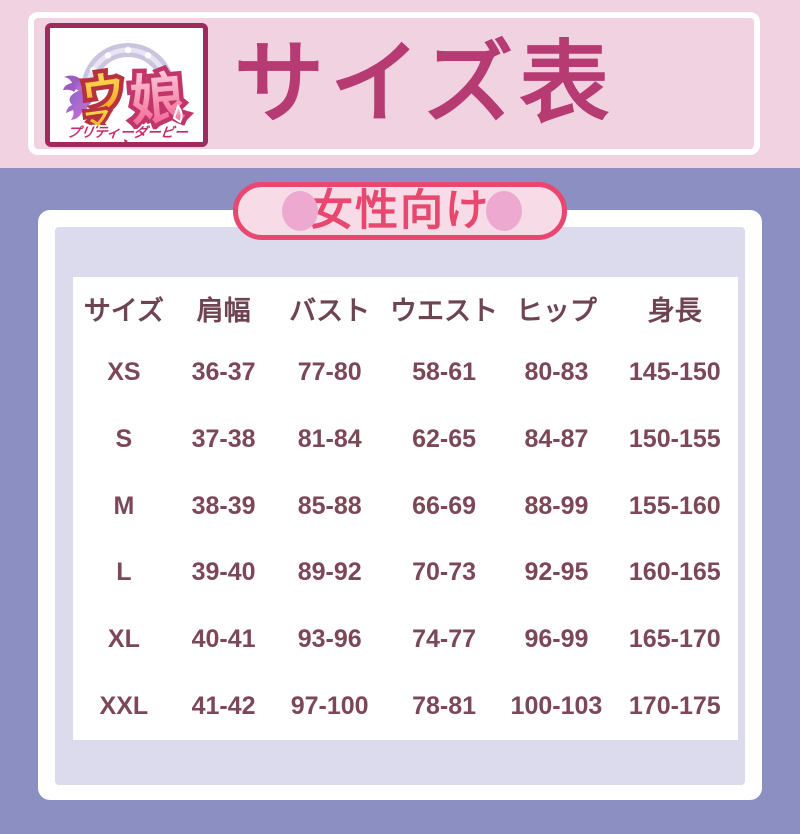 The image size is (800, 834). I want to click on value-cell: 66-69, so click(444, 505).